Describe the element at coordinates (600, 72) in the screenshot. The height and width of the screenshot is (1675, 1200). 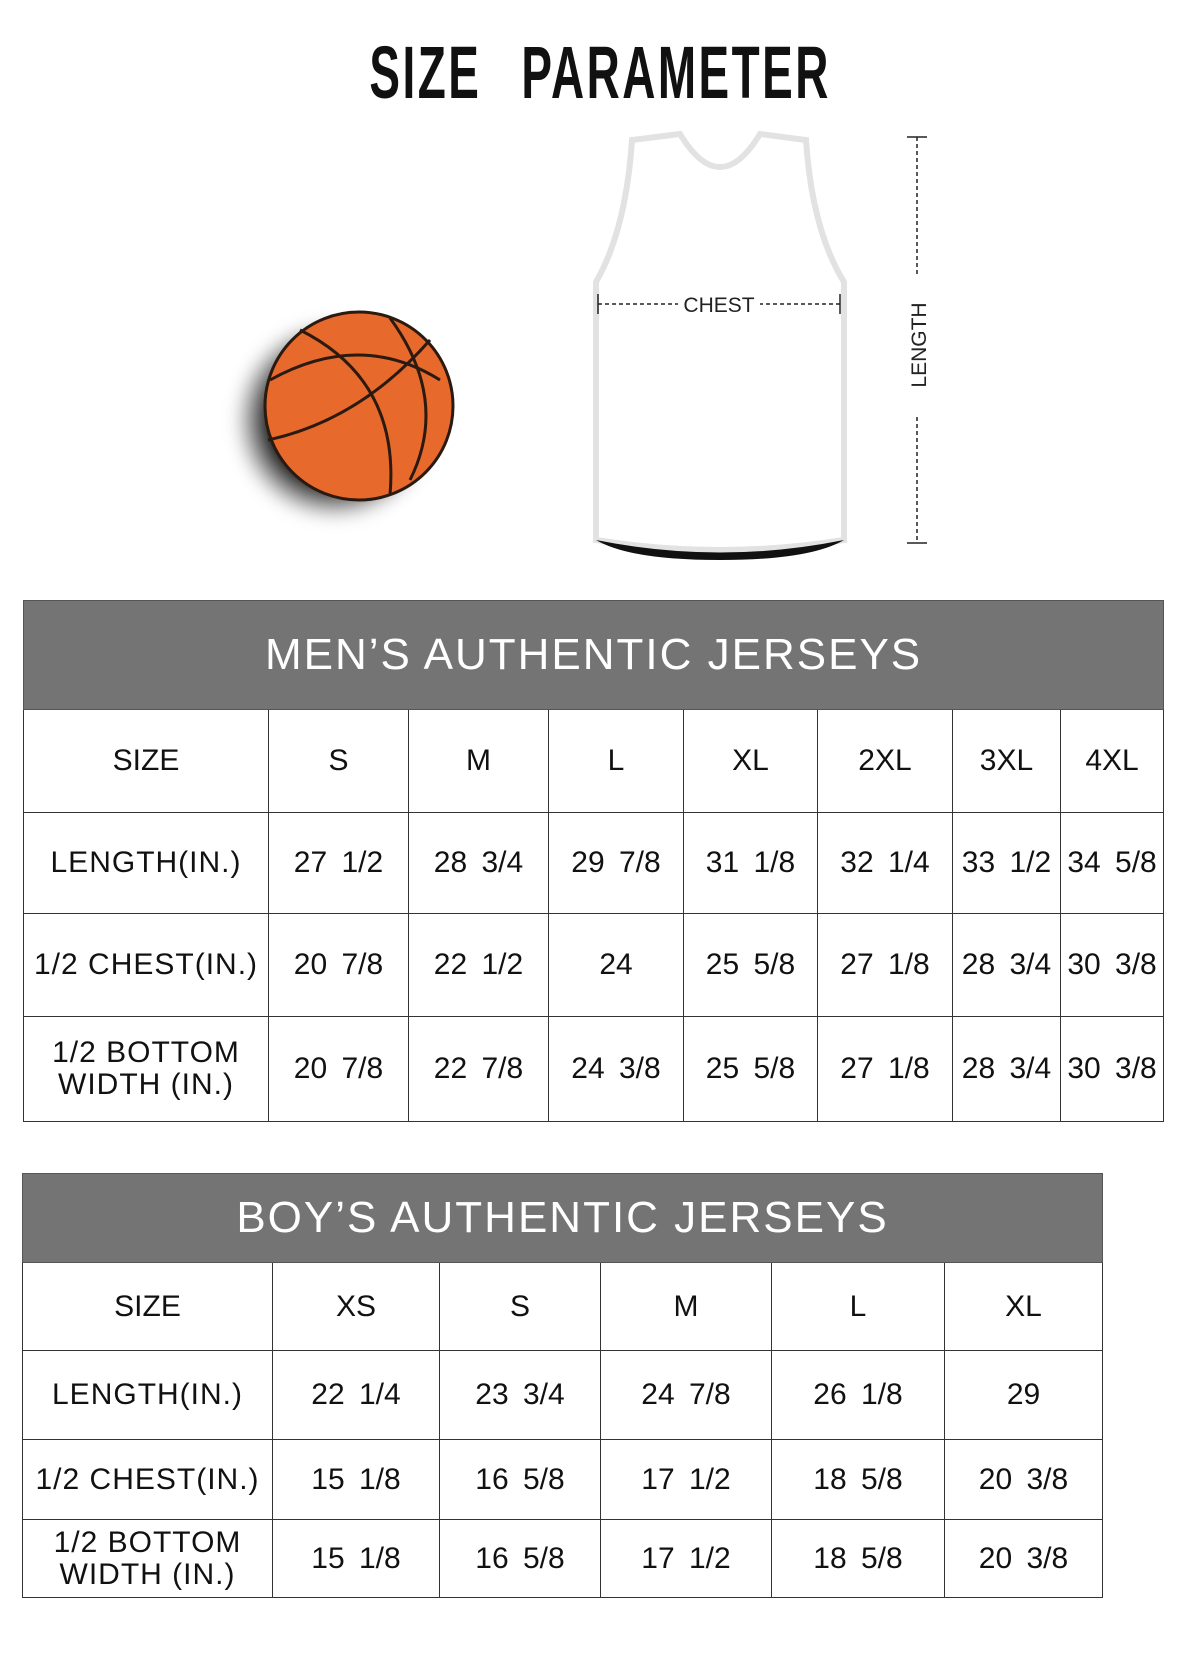
I see `page-title: SIZE PARAMETER` at that location.